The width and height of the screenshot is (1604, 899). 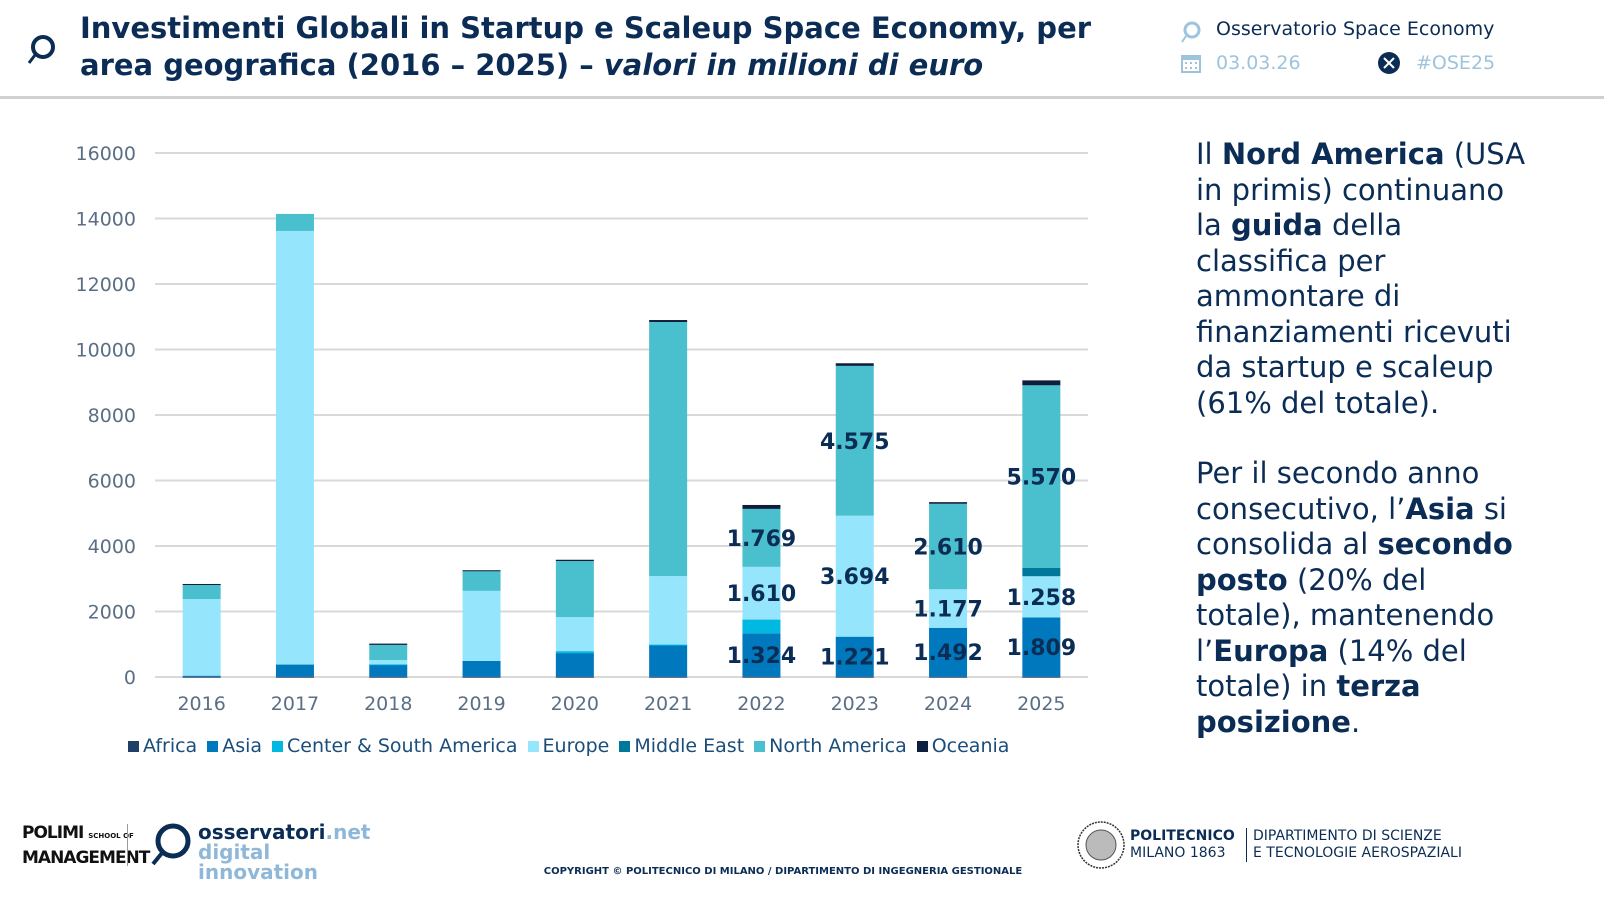 What do you see at coordinates (388, 670) in the screenshot?
I see `bar-segment-asia-2018` at bounding box center [388, 670].